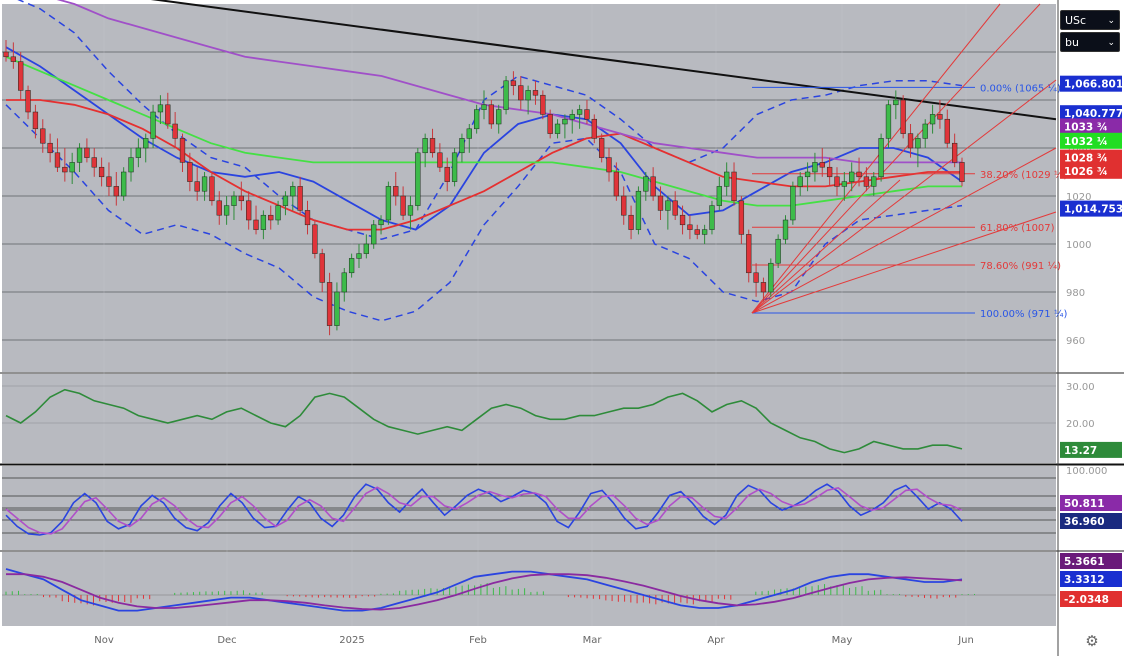 The height and width of the screenshot is (656, 1124). Describe the element at coordinates (1024, 175) in the screenshot. I see `fib-level-label: 38.20% (1029 ¼)` at that location.